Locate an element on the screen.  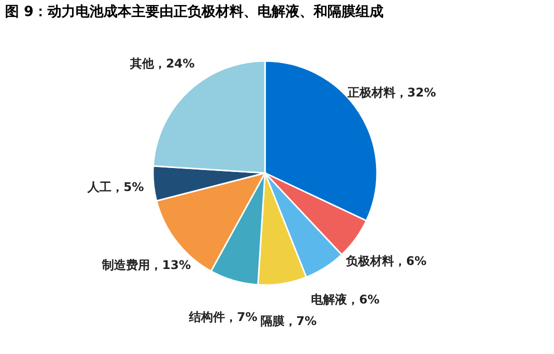
slice-label: 电解液，6% is located at coordinates (345, 299).